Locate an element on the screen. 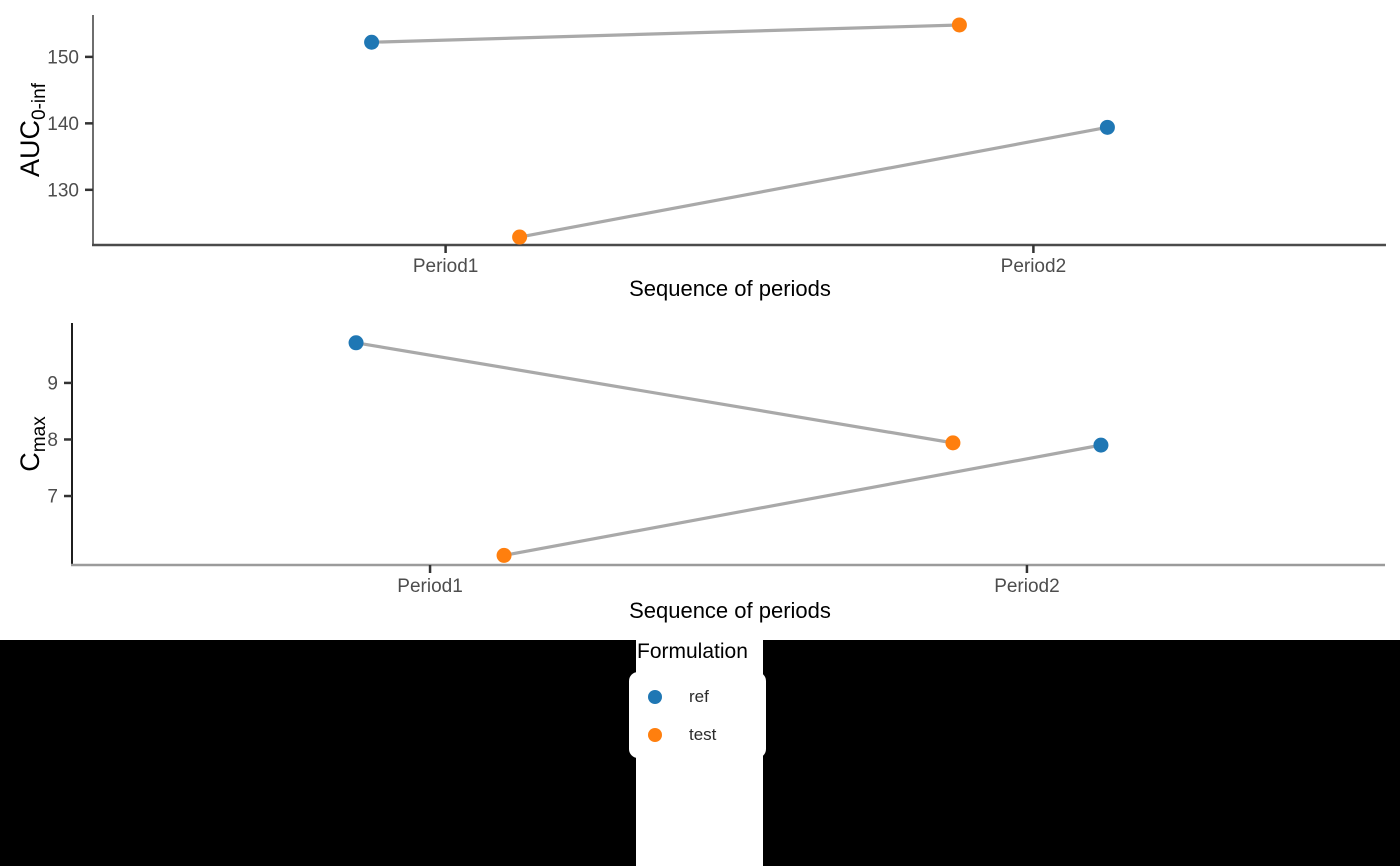 The image size is (1400, 866). cmax-y-axis-title-base: C is located at coordinates (30, 462).